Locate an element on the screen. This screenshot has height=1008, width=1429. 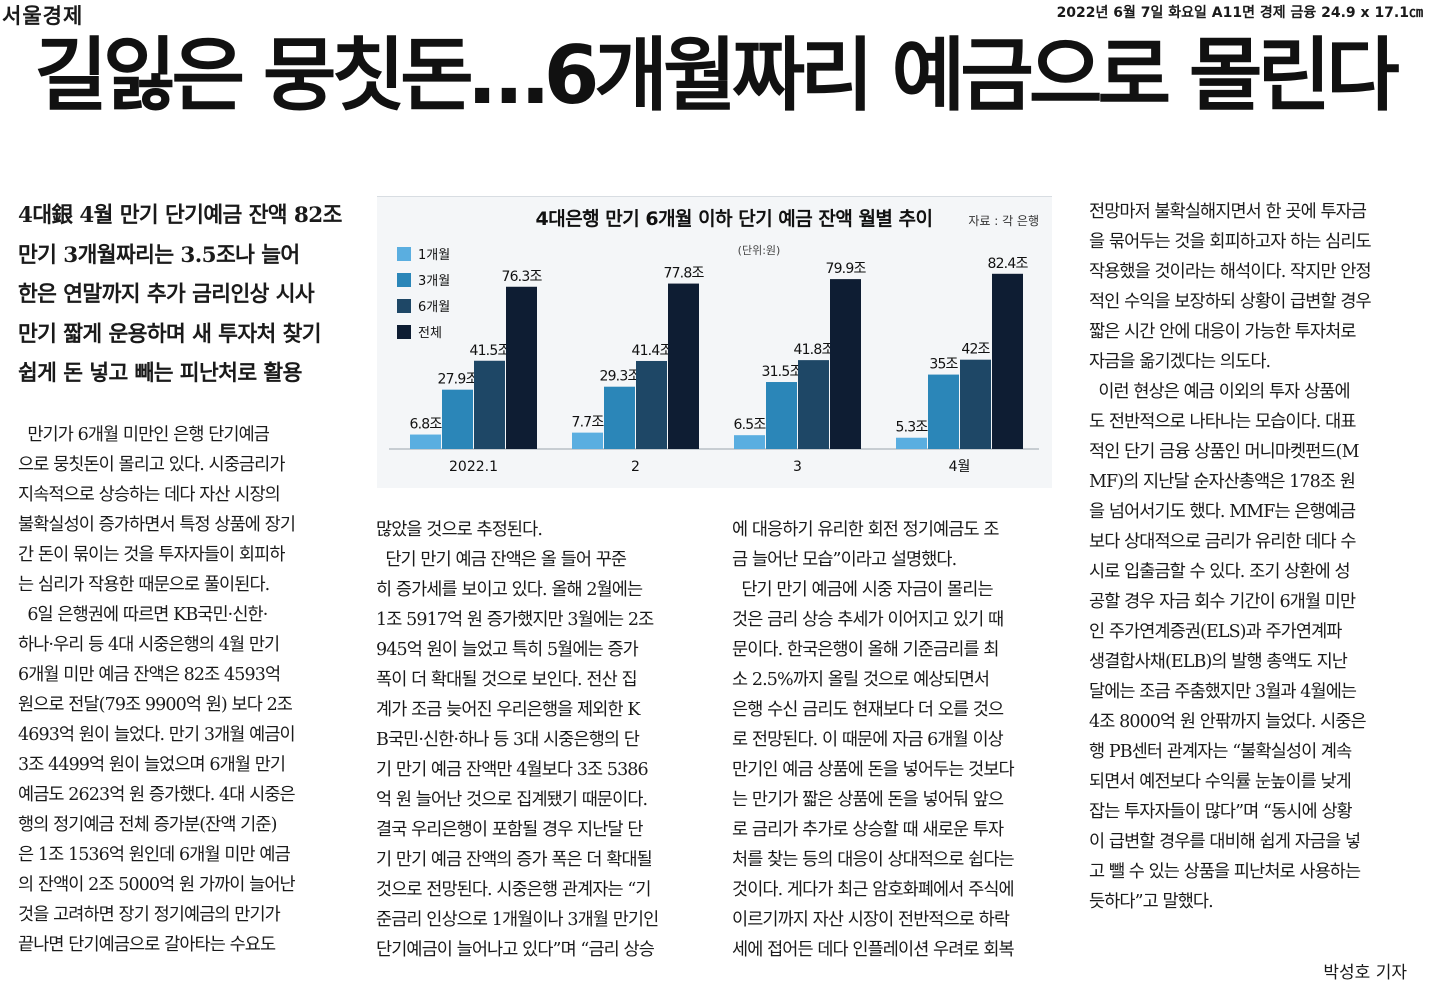
body-text-line: 지속적으로 상승하는 데다 자산 시장의 is located at coordinates (149, 495).